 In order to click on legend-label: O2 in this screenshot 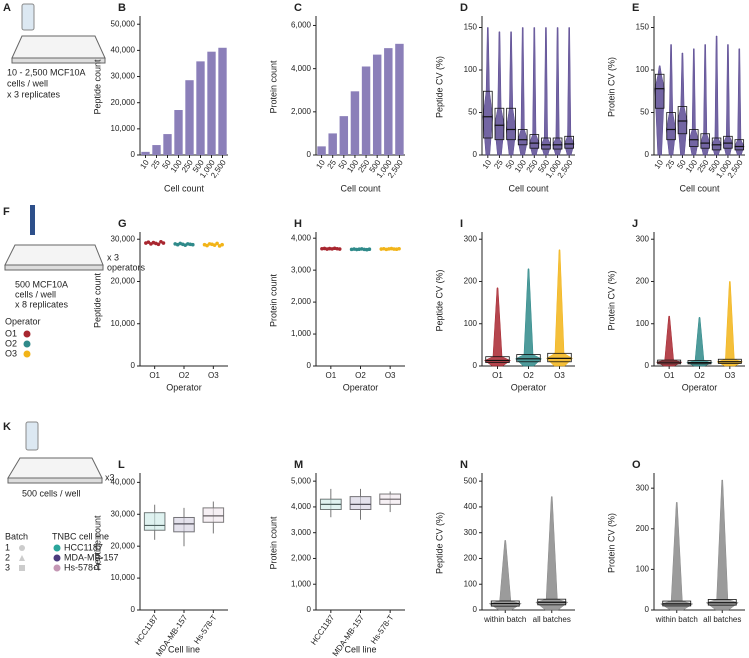, I will do `click(11, 343)`.